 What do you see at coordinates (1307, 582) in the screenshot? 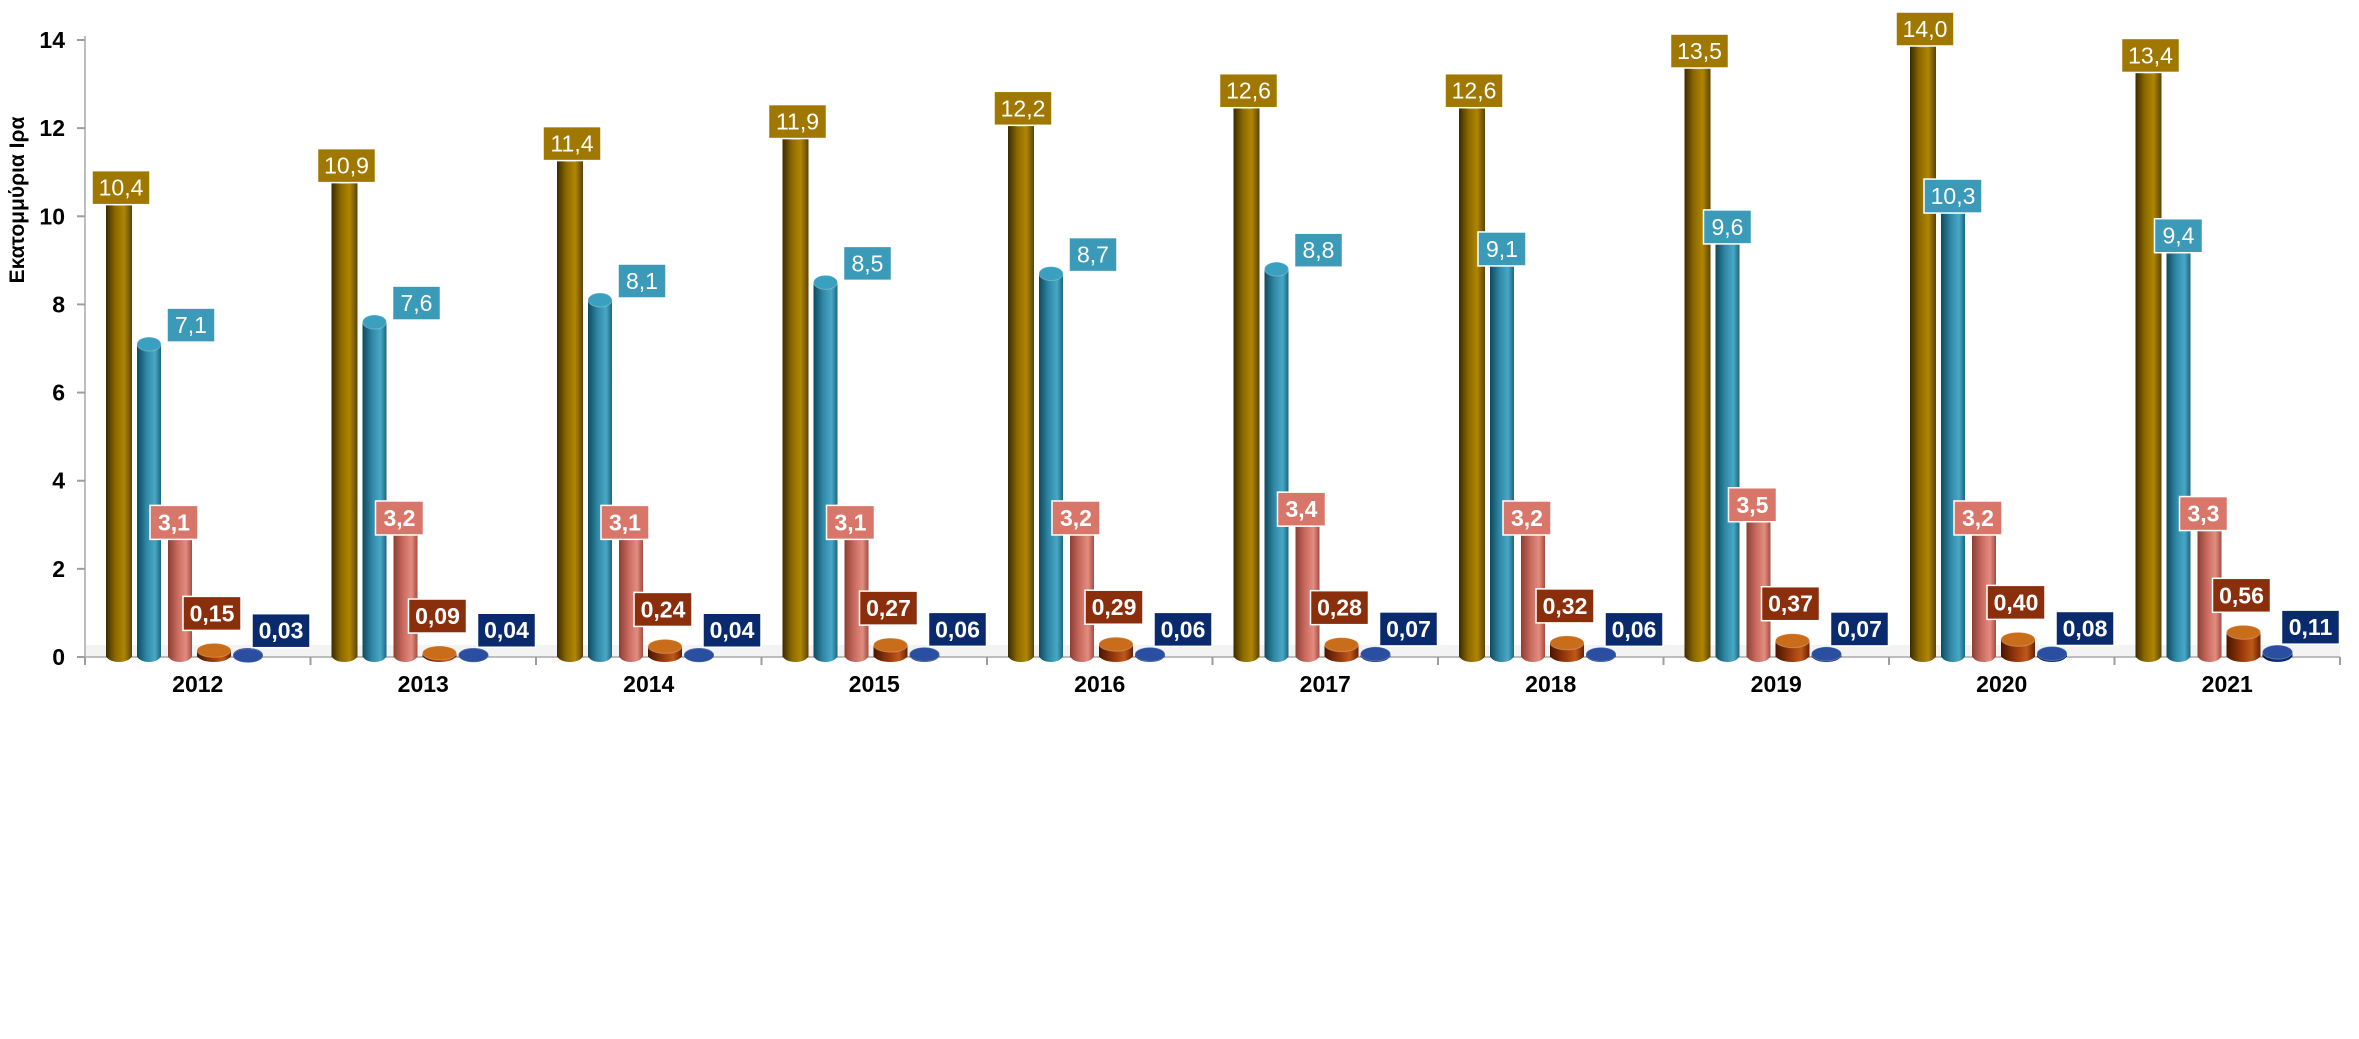
I see `bar-2017-s3` at bounding box center [1307, 582].